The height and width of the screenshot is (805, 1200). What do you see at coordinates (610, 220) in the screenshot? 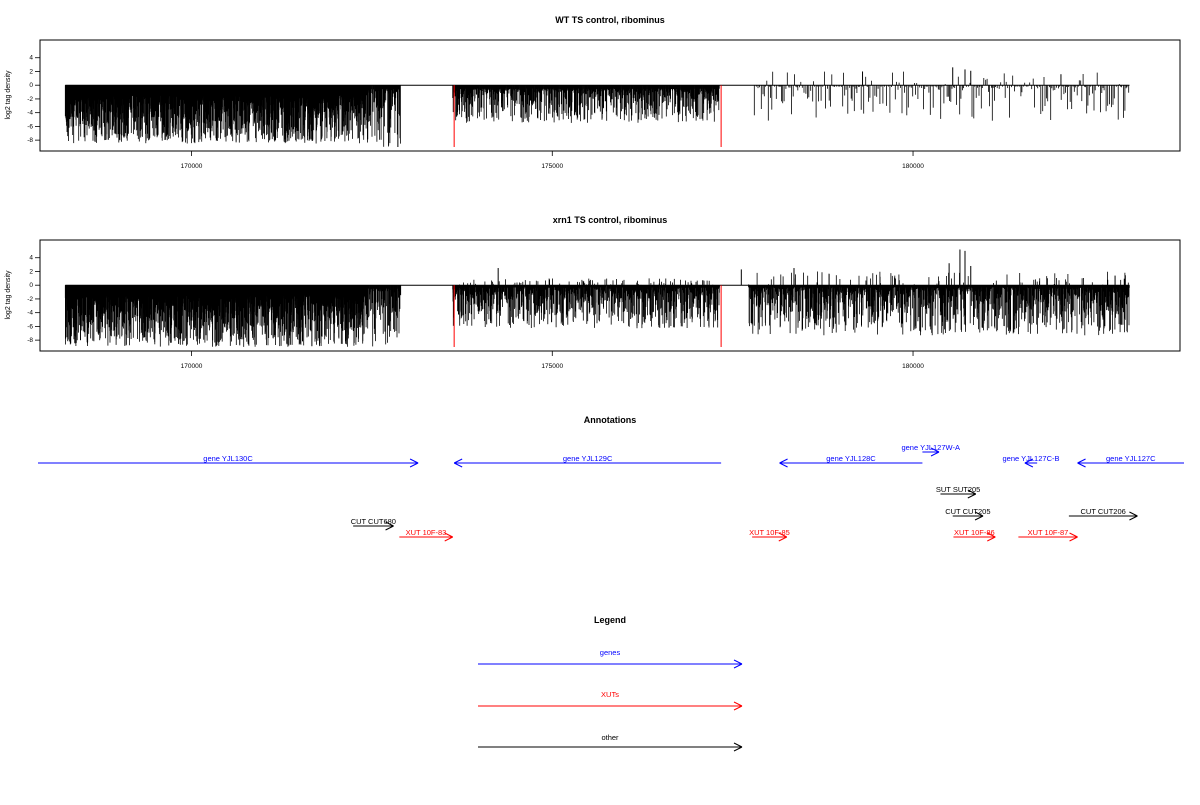
I see `panel-title: xrn1 TS control, ribominus` at bounding box center [610, 220].